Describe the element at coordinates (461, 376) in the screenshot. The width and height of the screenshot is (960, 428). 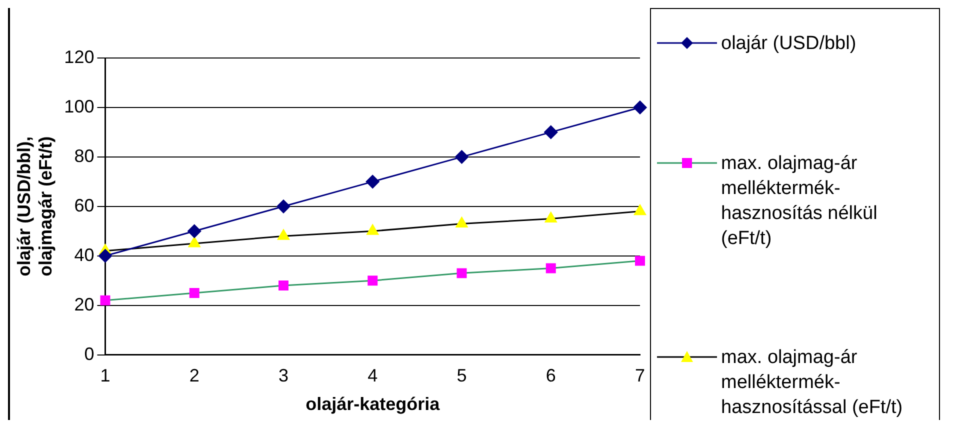
I see `x-tick-label: 5` at that location.